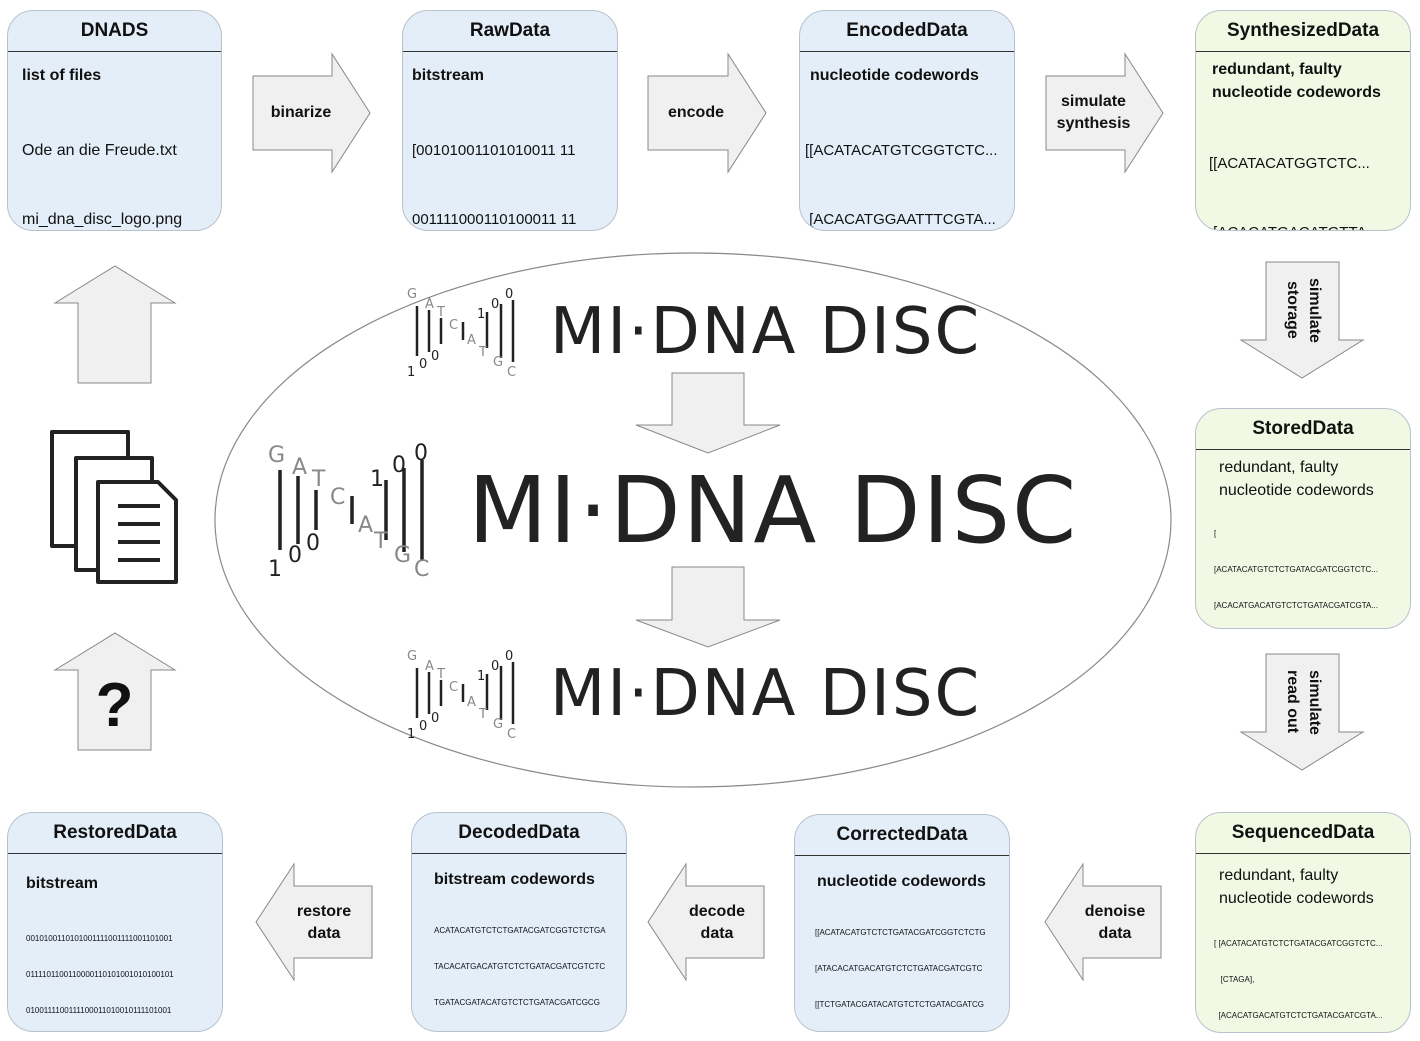 The image size is (1420, 1041). Describe the element at coordinates (1303, 31) in the screenshot. I see `synthesizeddata-title: SynthesizedData` at that location.